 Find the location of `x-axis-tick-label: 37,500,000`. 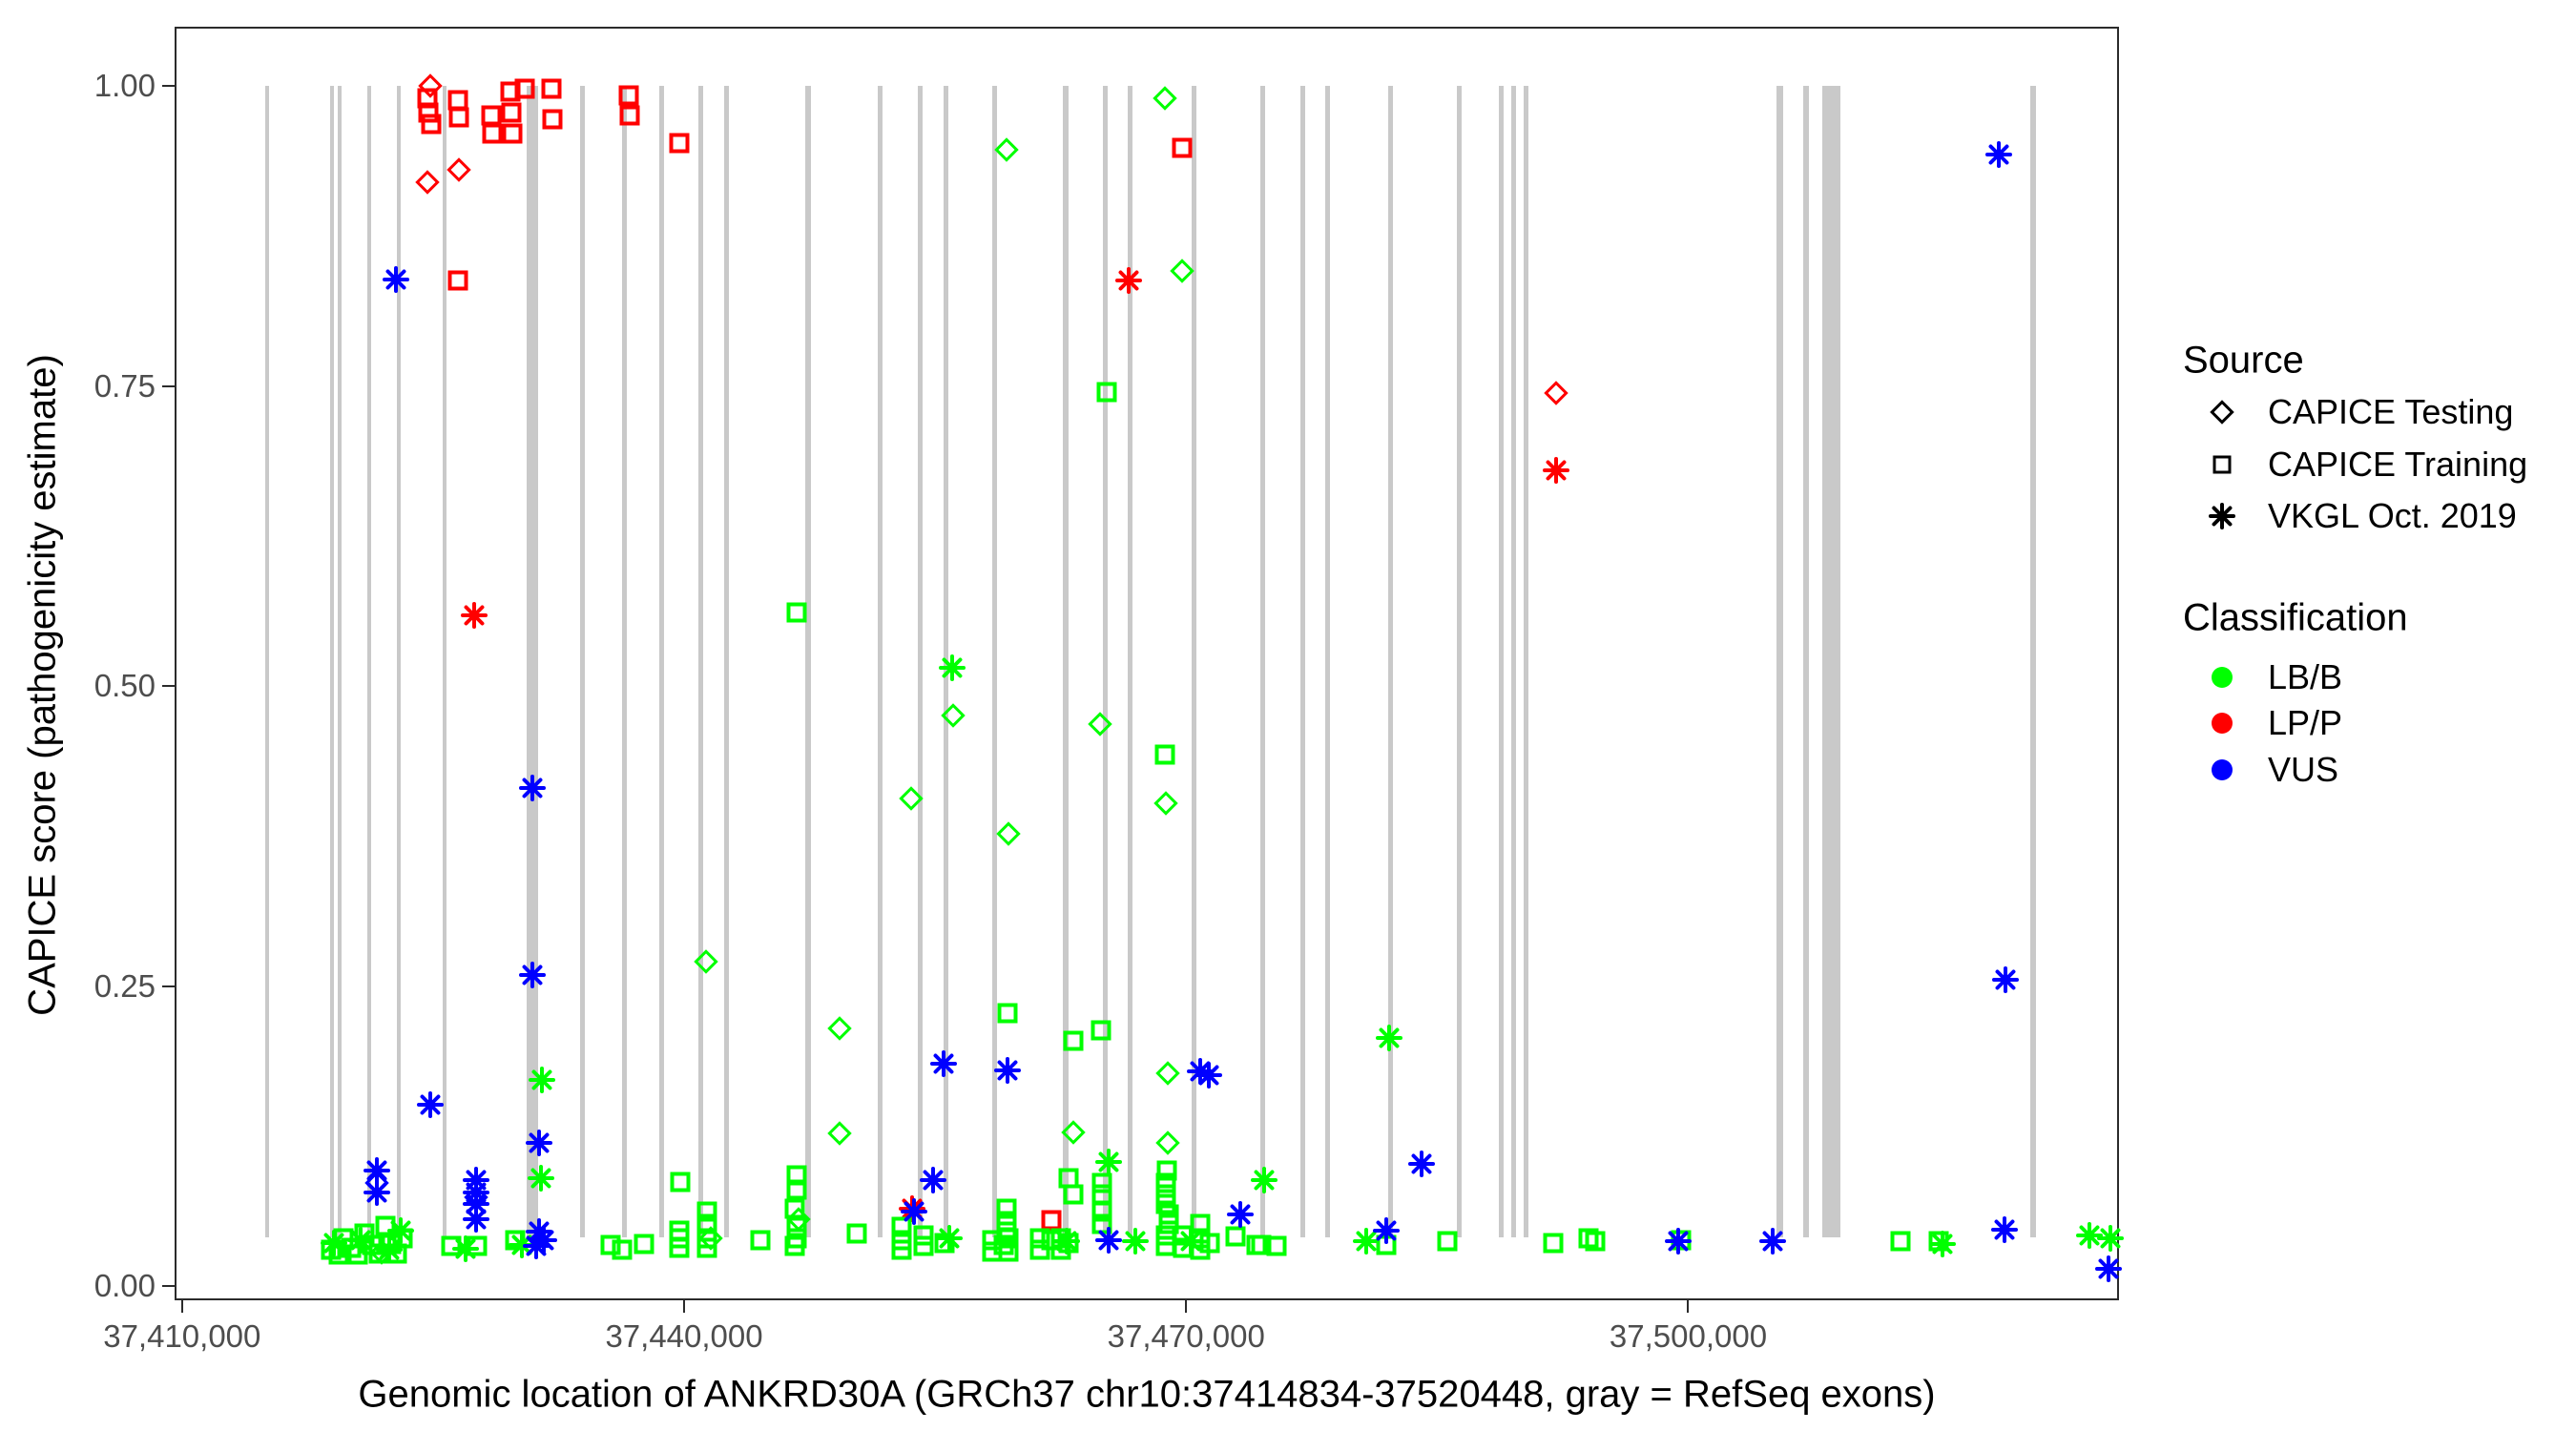

x-axis-tick-label: 37,500,000 is located at coordinates (1688, 1336).